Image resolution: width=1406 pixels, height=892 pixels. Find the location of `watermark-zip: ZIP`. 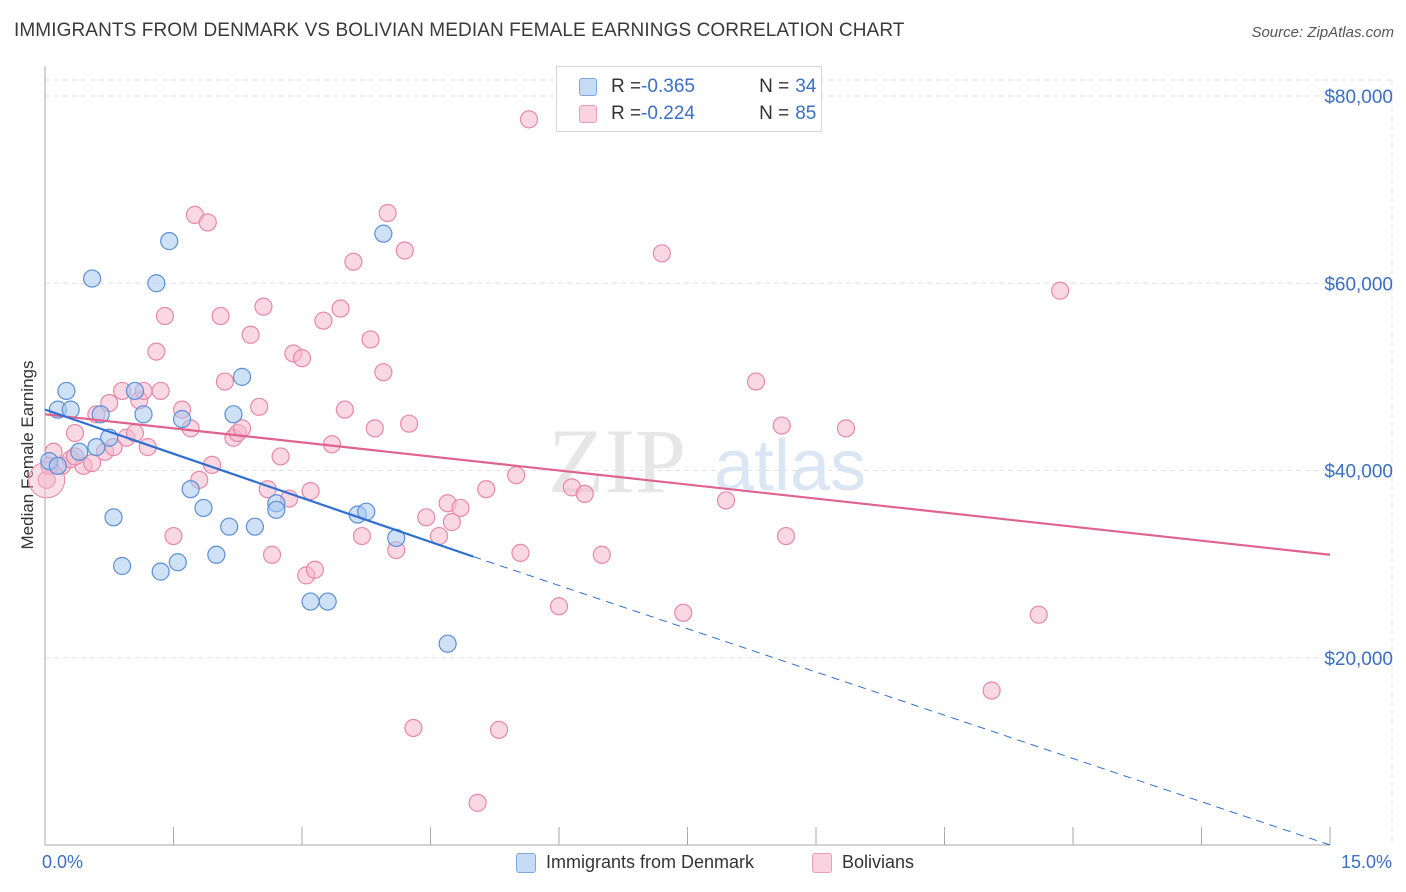

watermark-zip: ZIP is located at coordinates (617, 461).